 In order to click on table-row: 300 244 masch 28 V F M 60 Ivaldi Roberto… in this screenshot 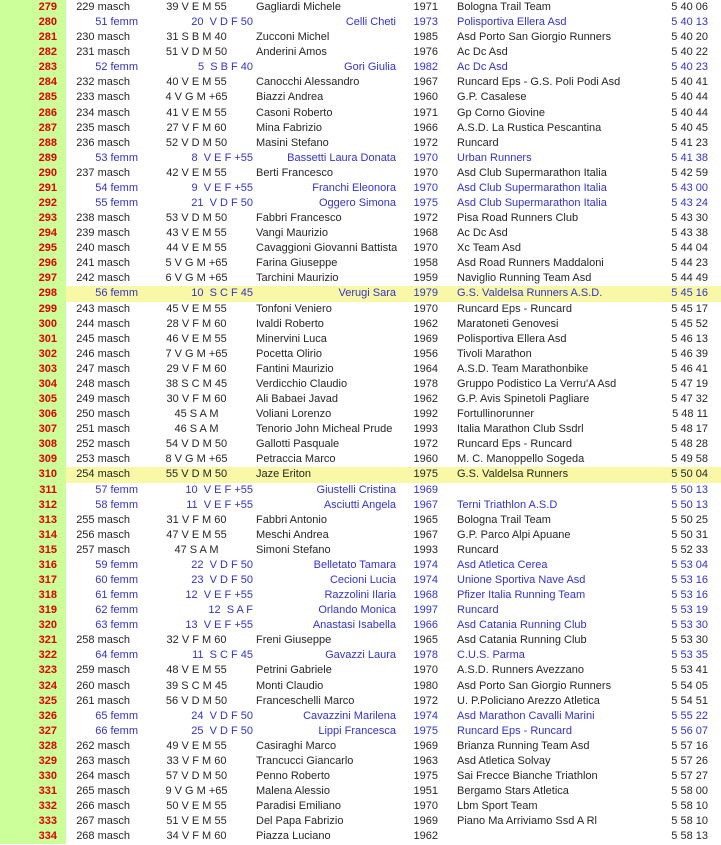, I will do `click(360, 324)`.